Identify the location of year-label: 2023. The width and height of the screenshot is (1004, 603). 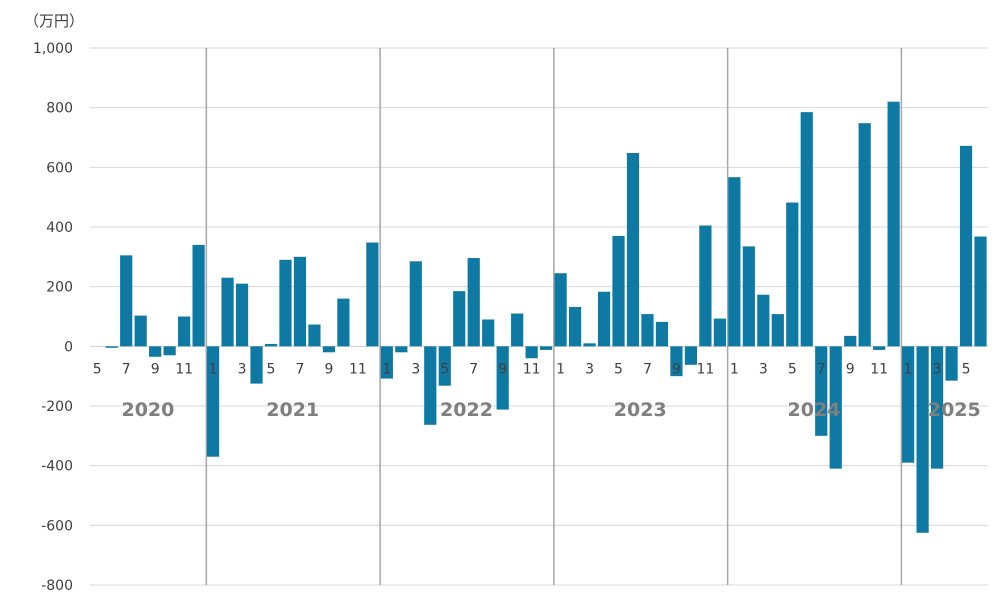
(640, 410).